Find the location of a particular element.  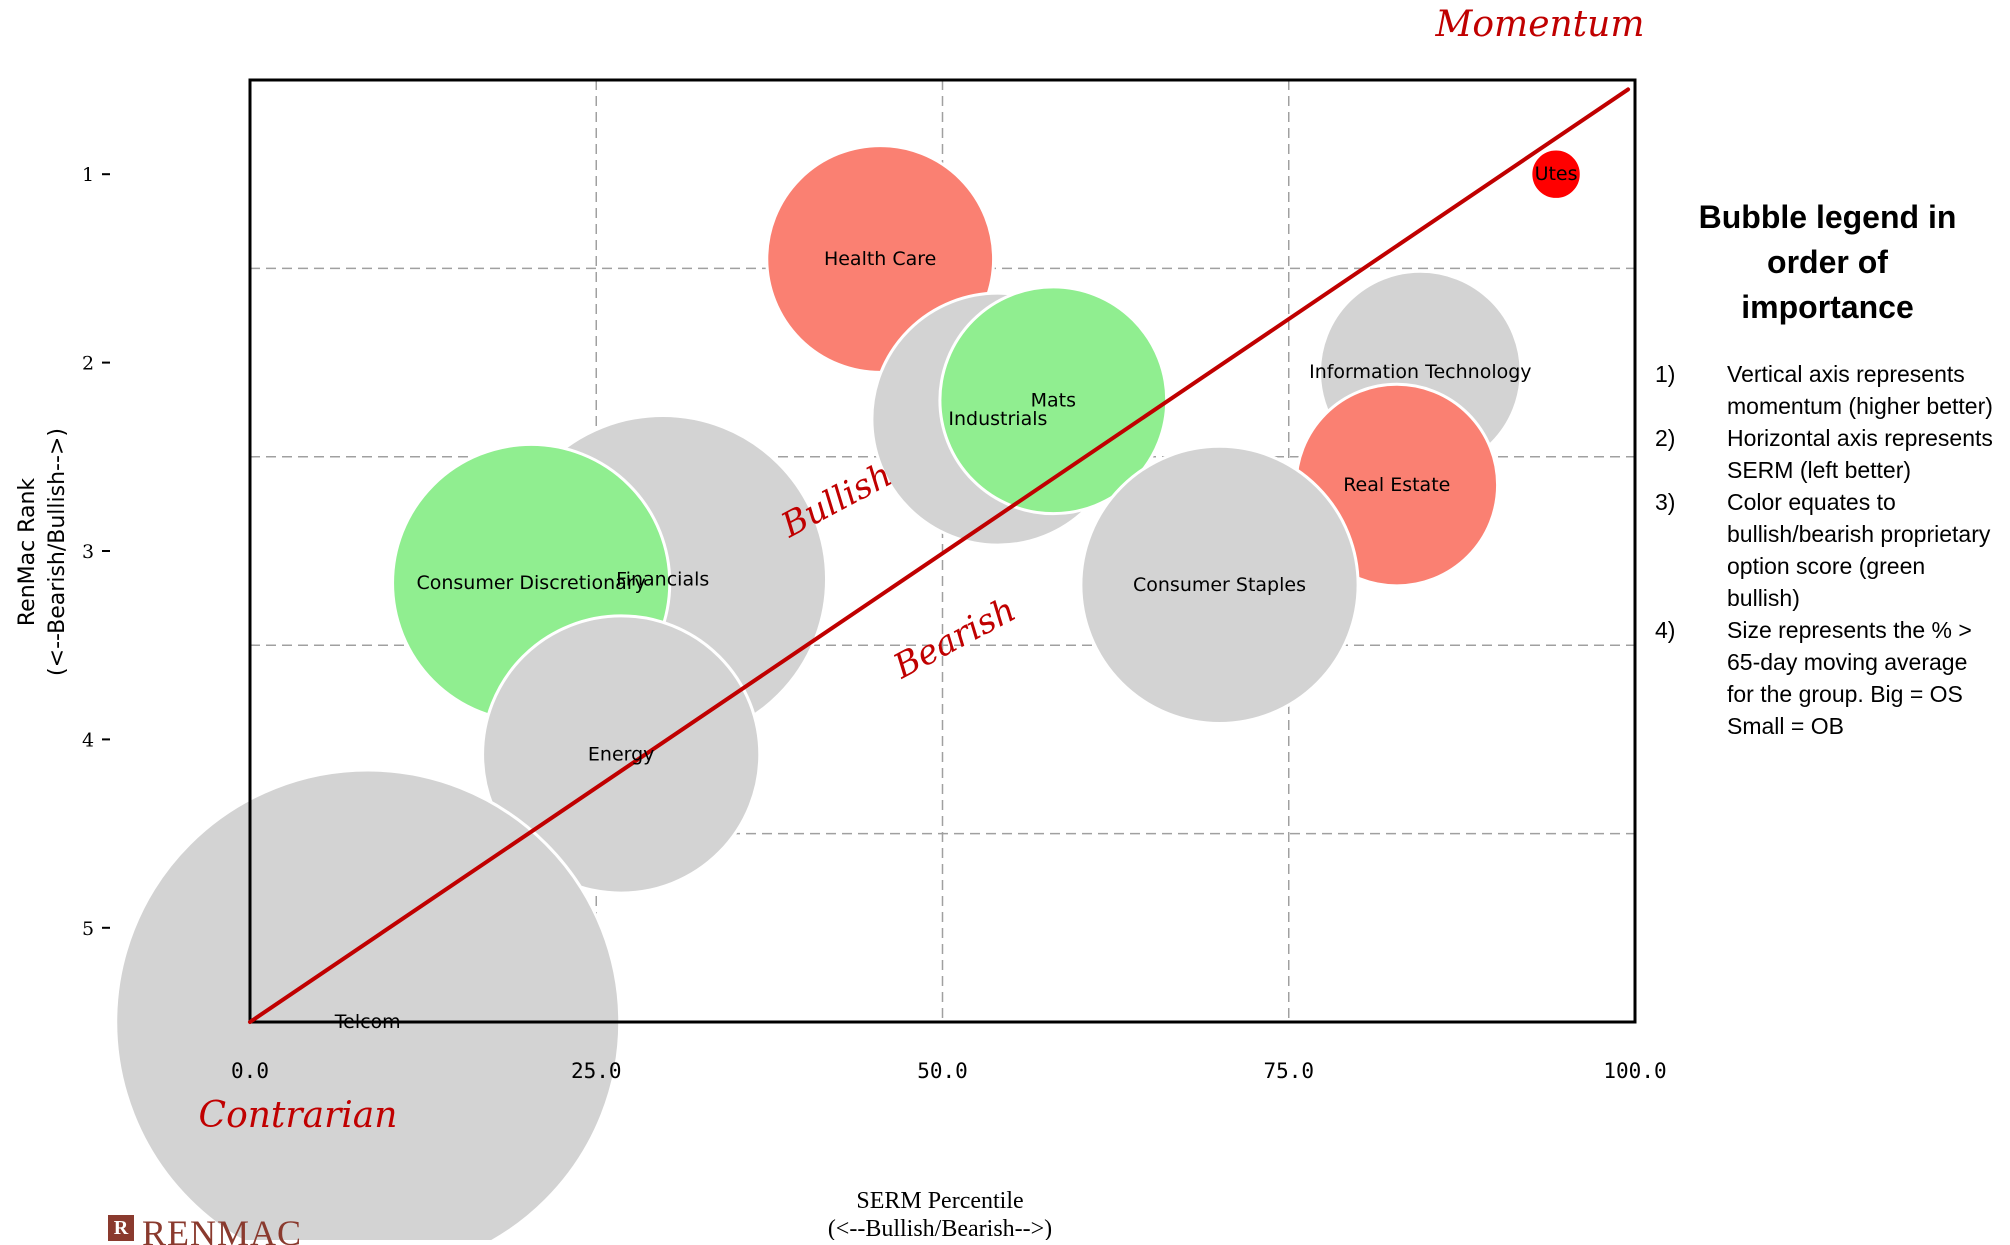

bubble-energy is located at coordinates (621, 754).